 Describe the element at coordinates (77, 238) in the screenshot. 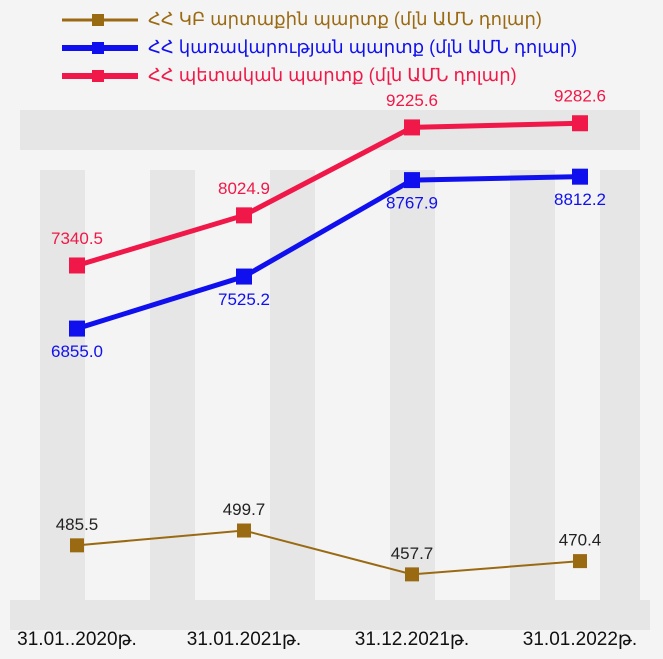

I see `data-label: 7340.5` at that location.